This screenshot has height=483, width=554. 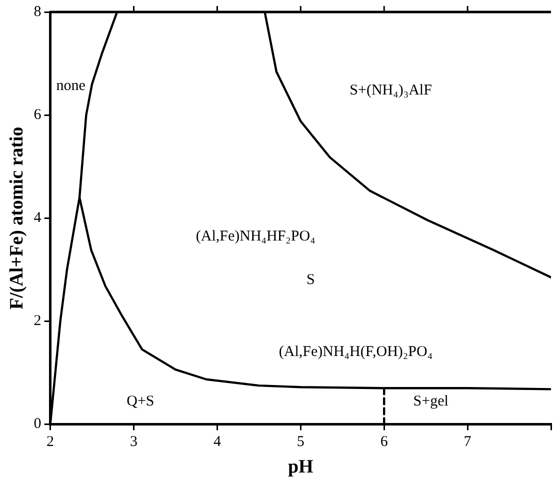 I want to click on y-tick-label: 0, so click(x=38, y=424).